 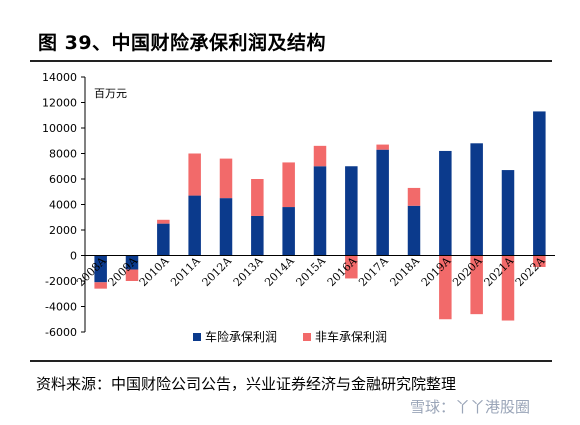 I want to click on source-divider, so click(x=291, y=361).